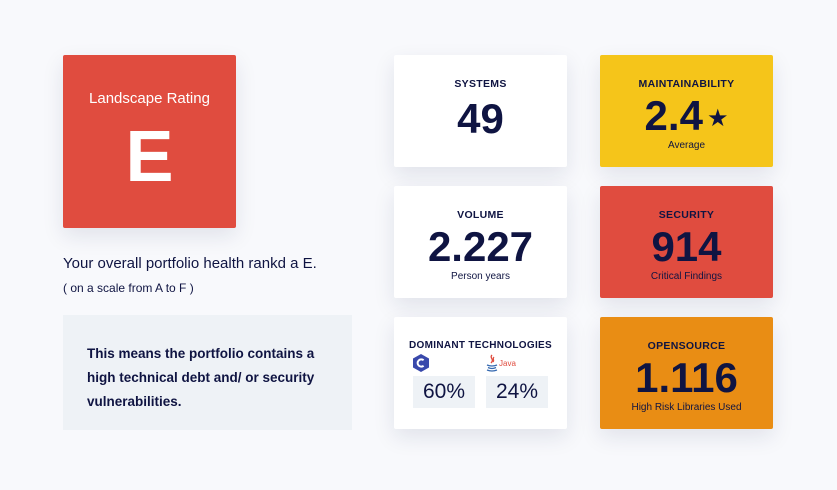  I want to click on maintainability-card: MAINTAINABILITY 2.4 ★ Average, so click(686, 111).